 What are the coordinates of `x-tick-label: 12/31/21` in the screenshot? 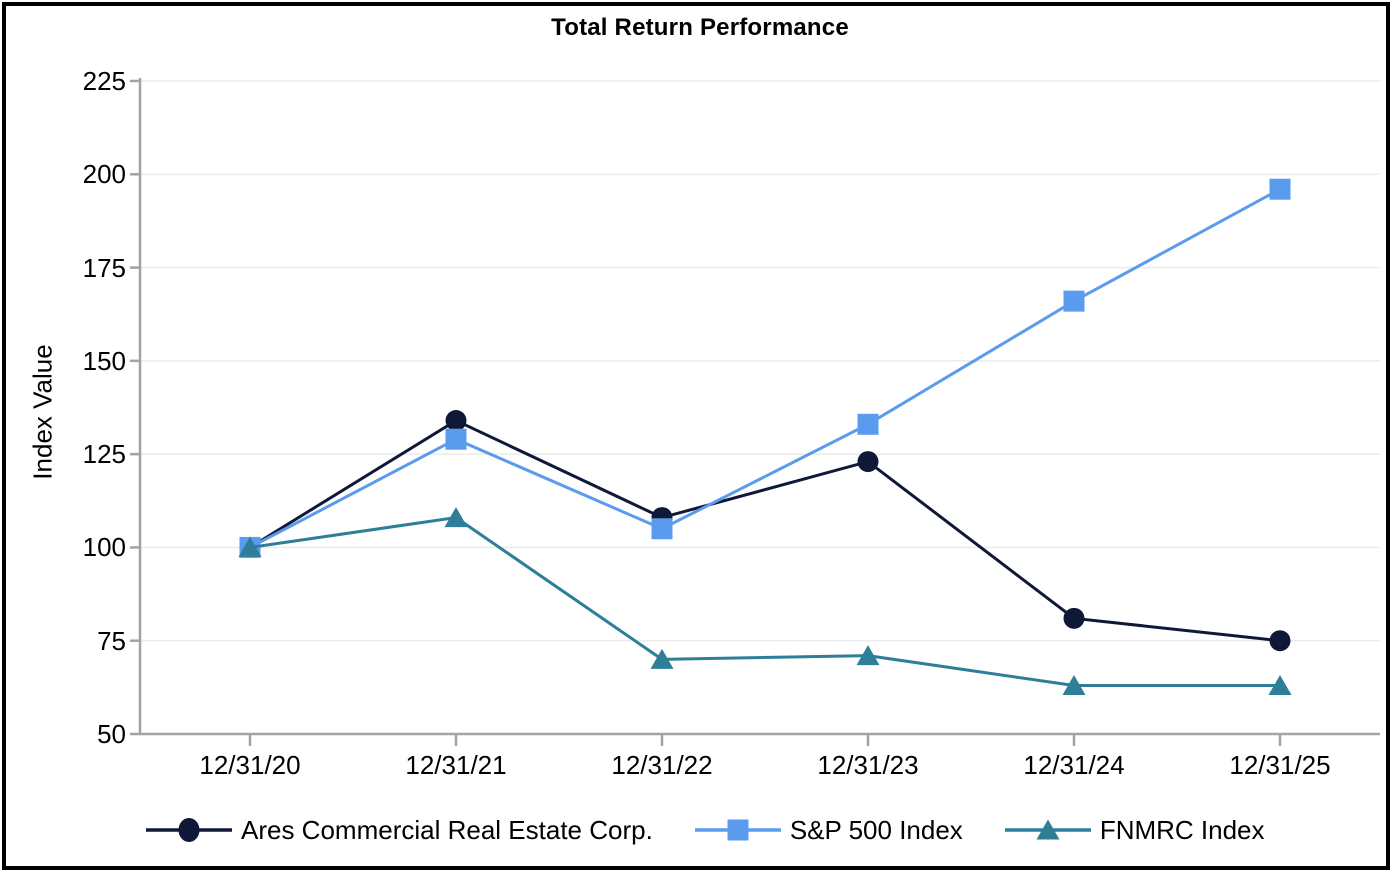 It's located at (456, 765).